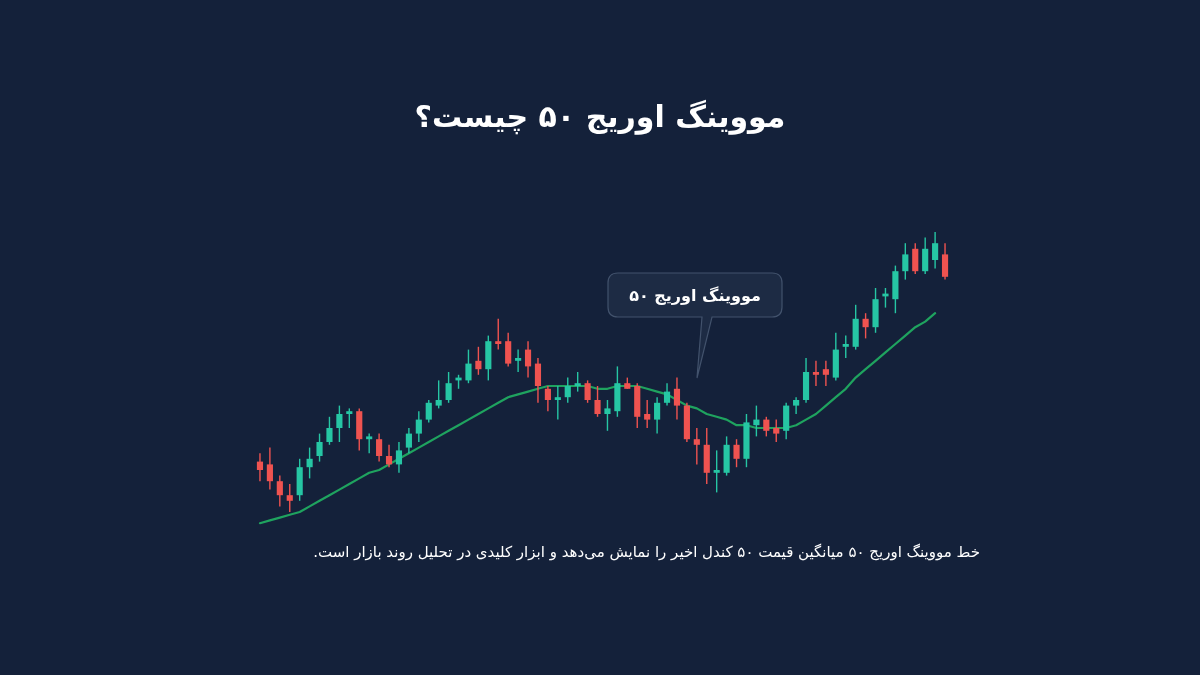 This screenshot has width=1200, height=675. What do you see at coordinates (695, 295) in the screenshot?
I see `annotation: مووینگ اوریج ۵۰` at bounding box center [695, 295].